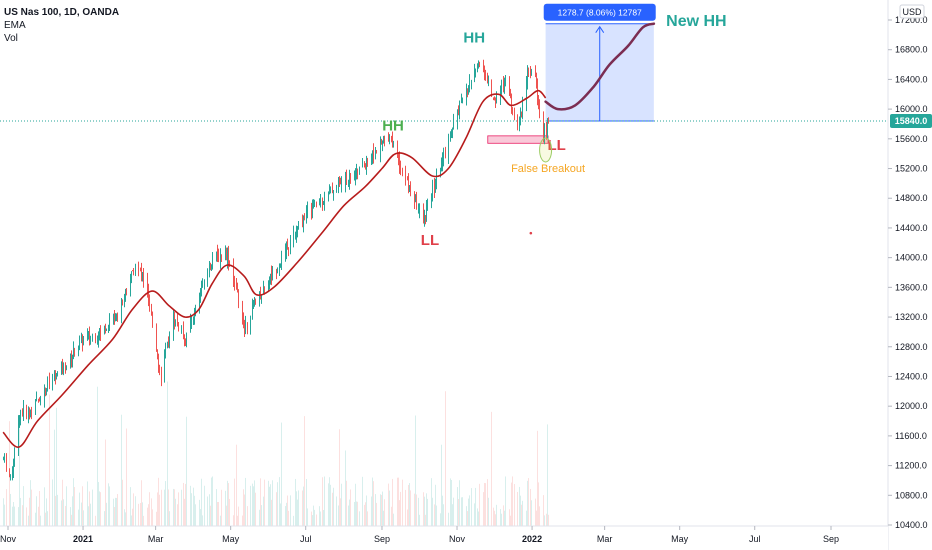 Image resolution: width=932 pixels, height=550 pixels. Describe the element at coordinates (911, 495) in the screenshot. I see `y-tick-label: 10800.0` at that location.